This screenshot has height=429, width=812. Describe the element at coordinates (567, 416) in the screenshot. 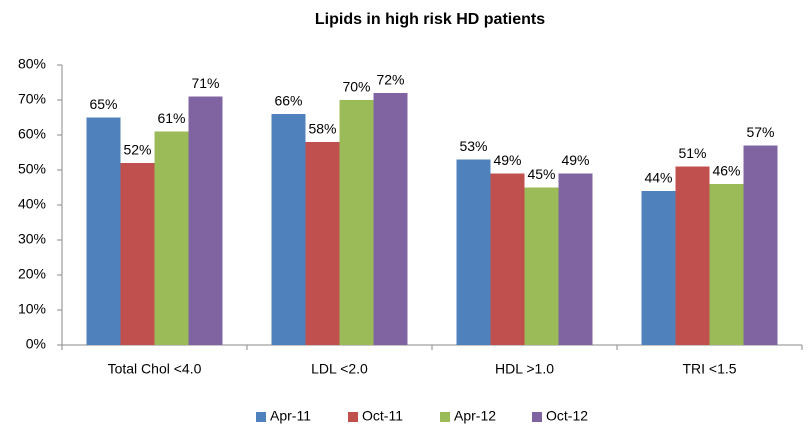

I see `legend-label: Oct-12` at that location.